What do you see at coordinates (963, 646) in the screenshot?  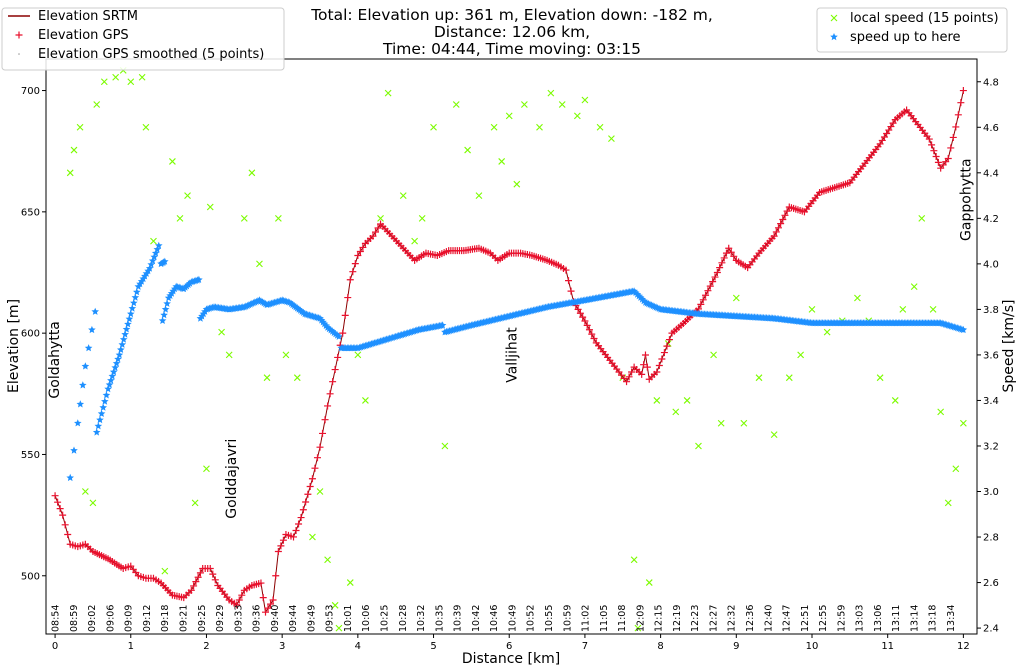 I see `x-tick-label: 12` at bounding box center [963, 646].